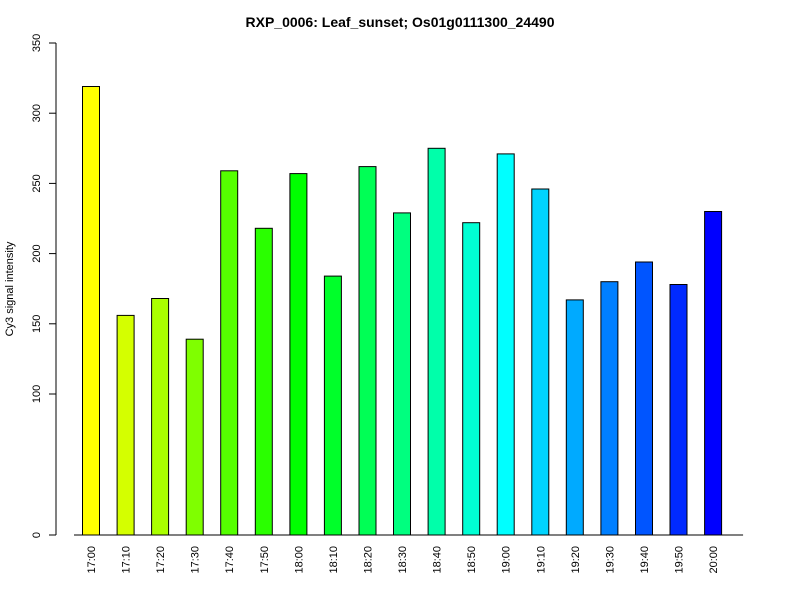 This screenshot has height=600, width=800. What do you see at coordinates (505, 344) in the screenshot?
I see `bar-1900` at bounding box center [505, 344].